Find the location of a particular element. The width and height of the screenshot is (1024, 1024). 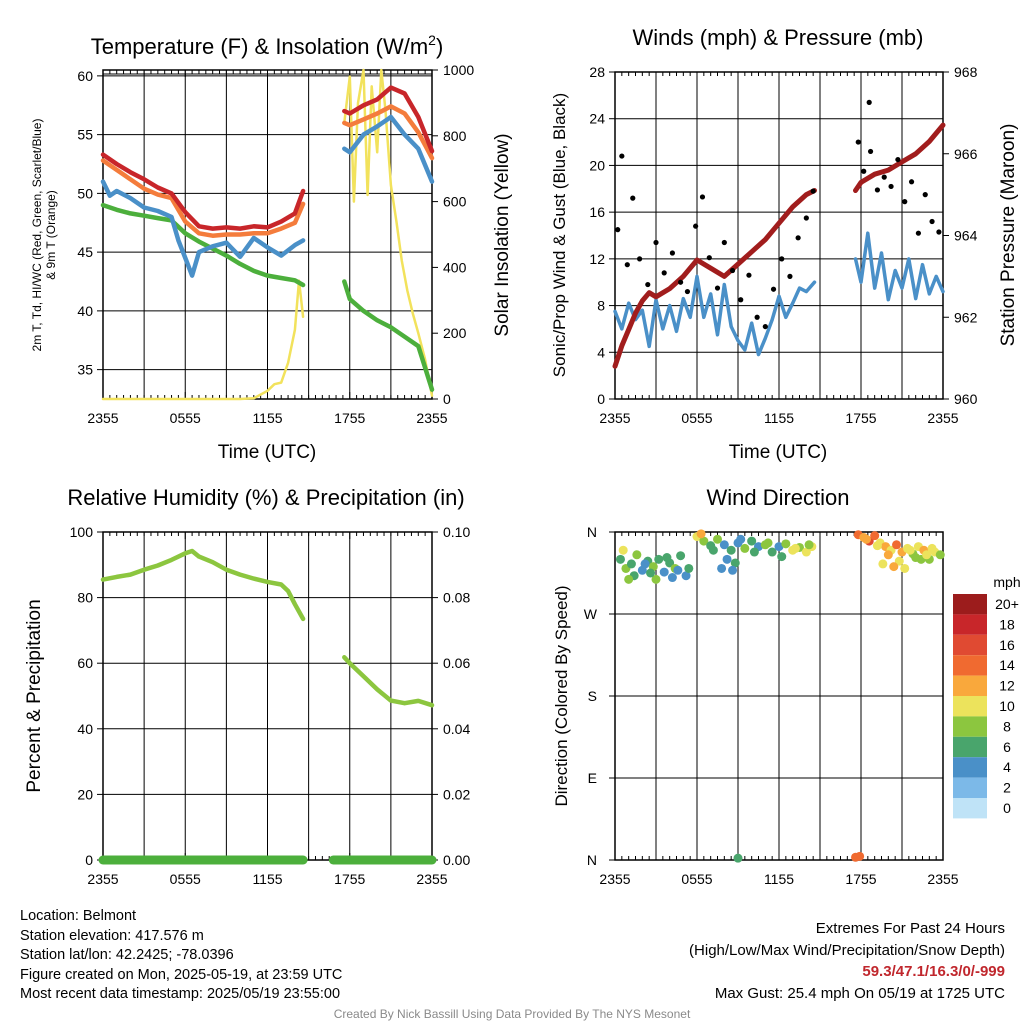

temperature-xlabel: Time (UTC) is located at coordinates (267, 452).